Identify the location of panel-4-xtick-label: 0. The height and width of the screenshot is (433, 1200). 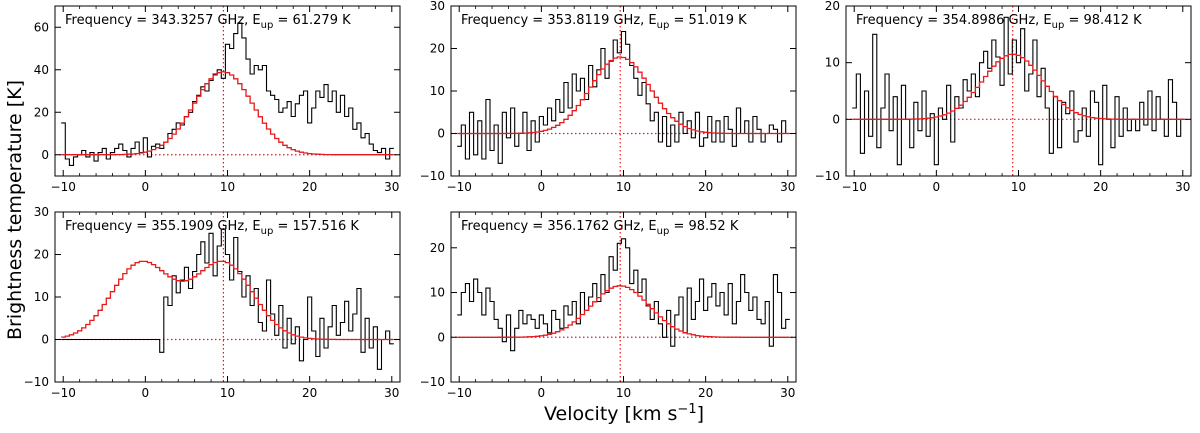
(146, 393).